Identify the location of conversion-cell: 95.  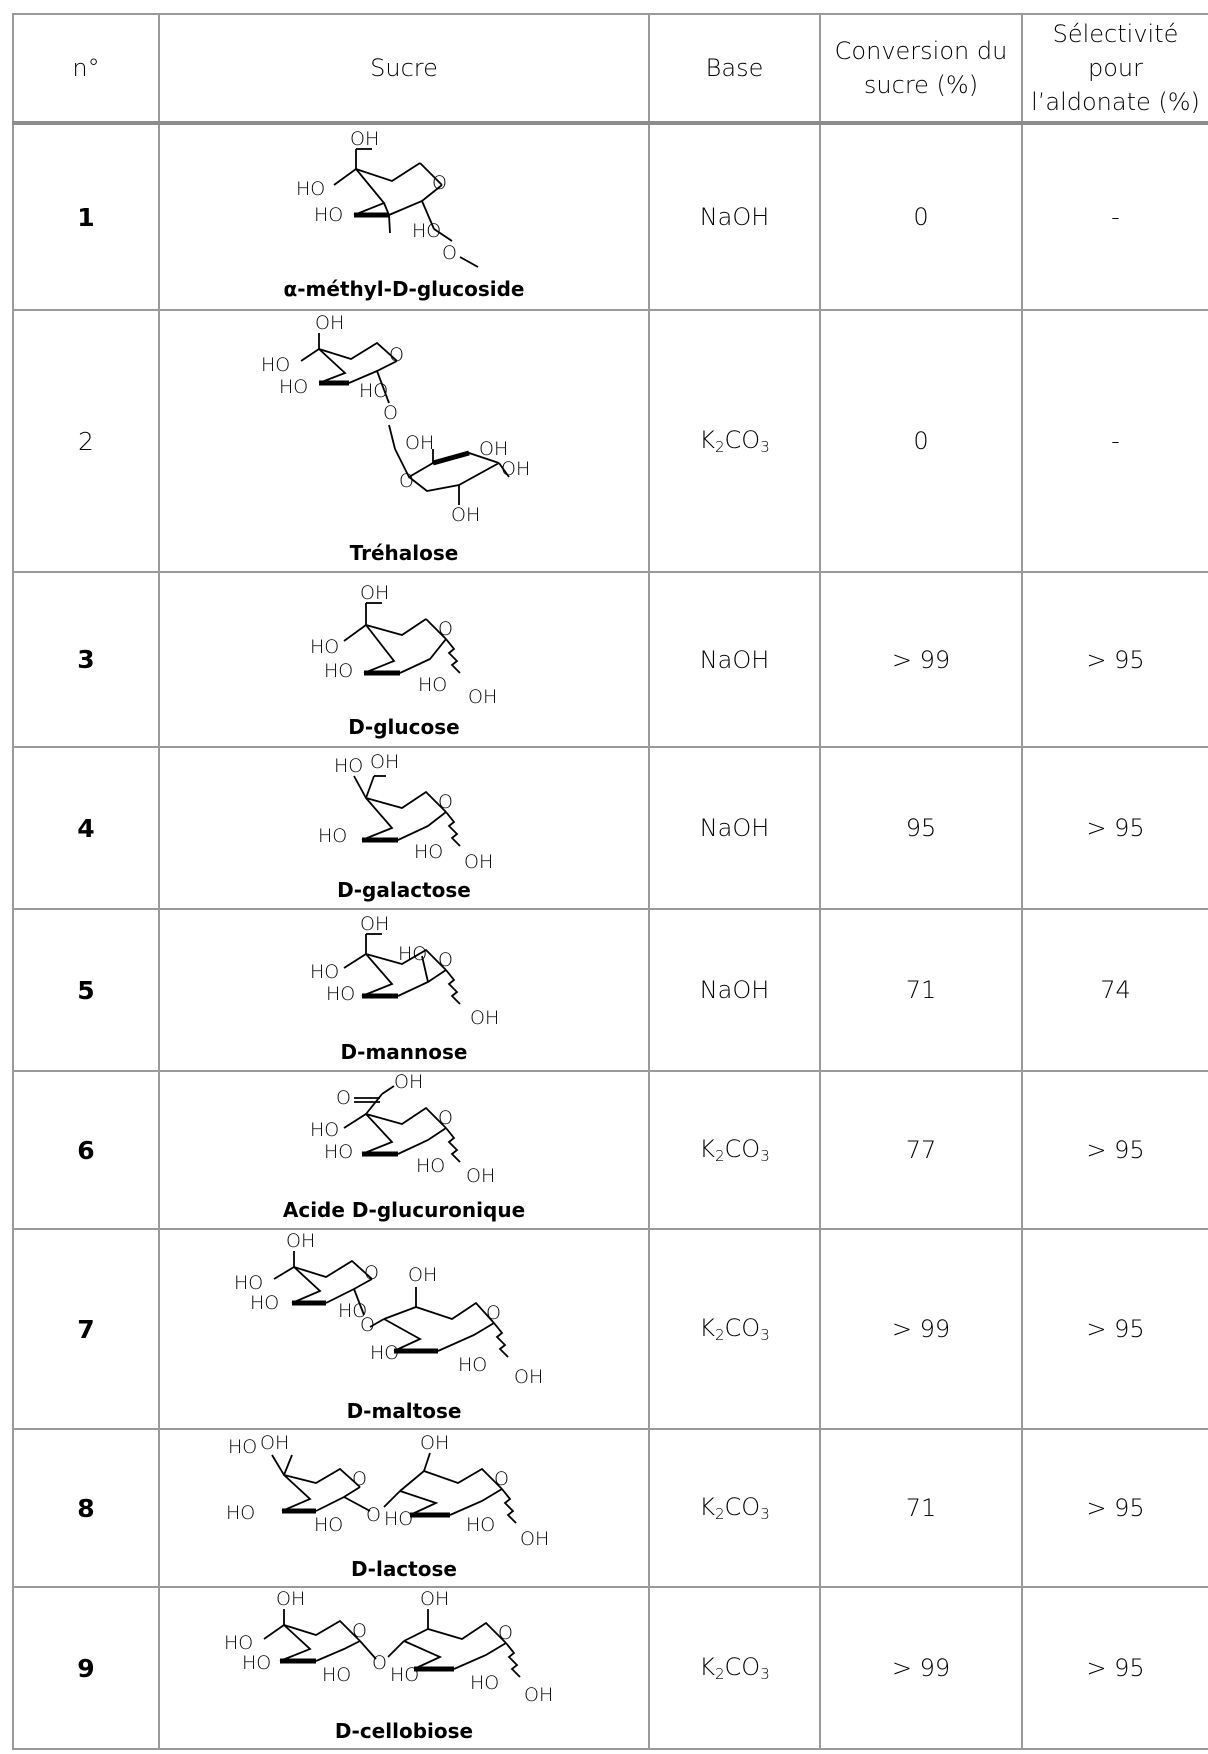
(921, 828).